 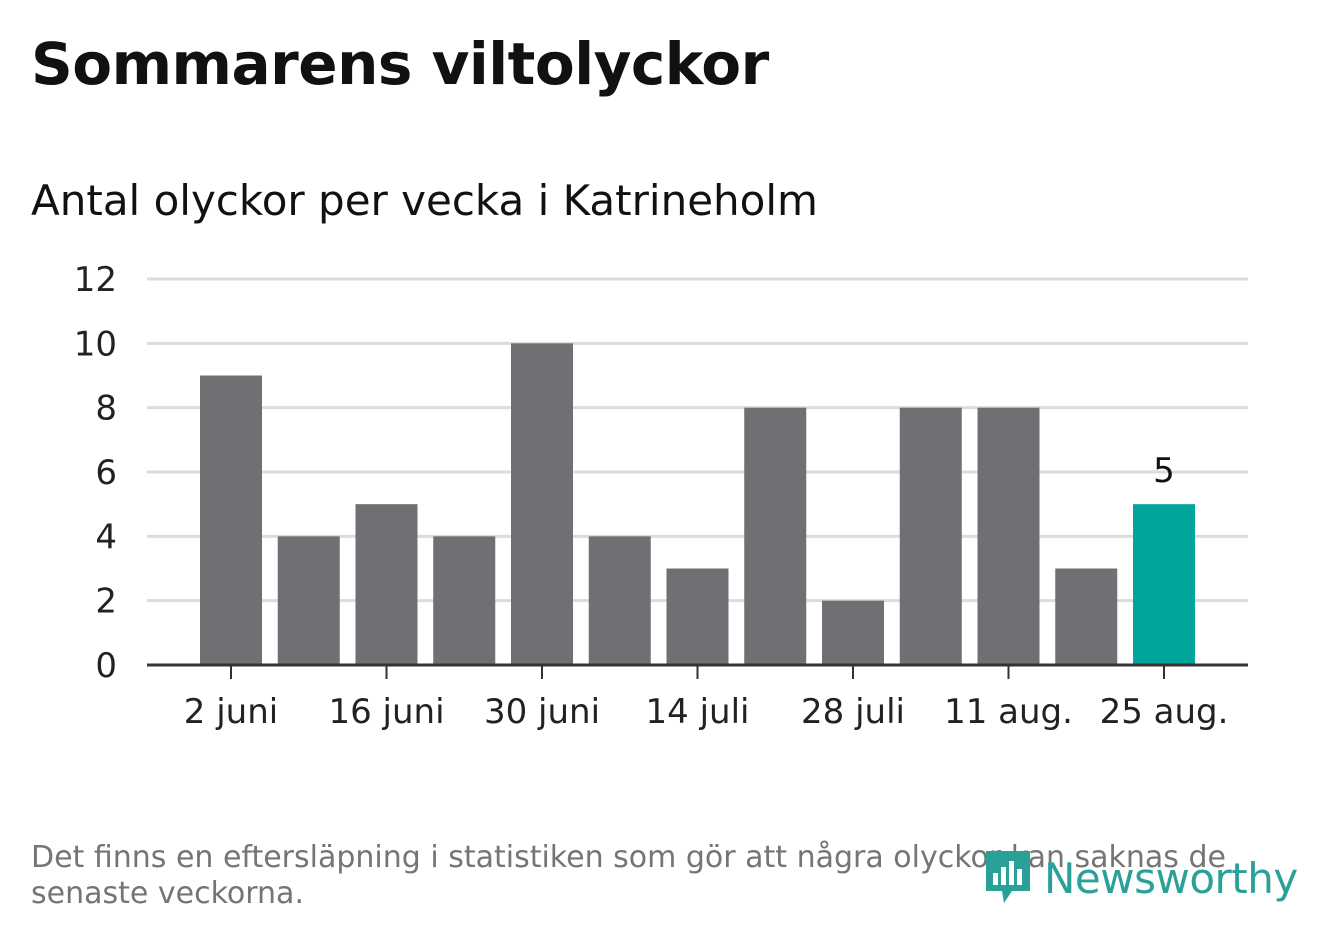 I want to click on y-axis-ticks: 0 2 4 6 8 10 12, so click(x=95, y=473).